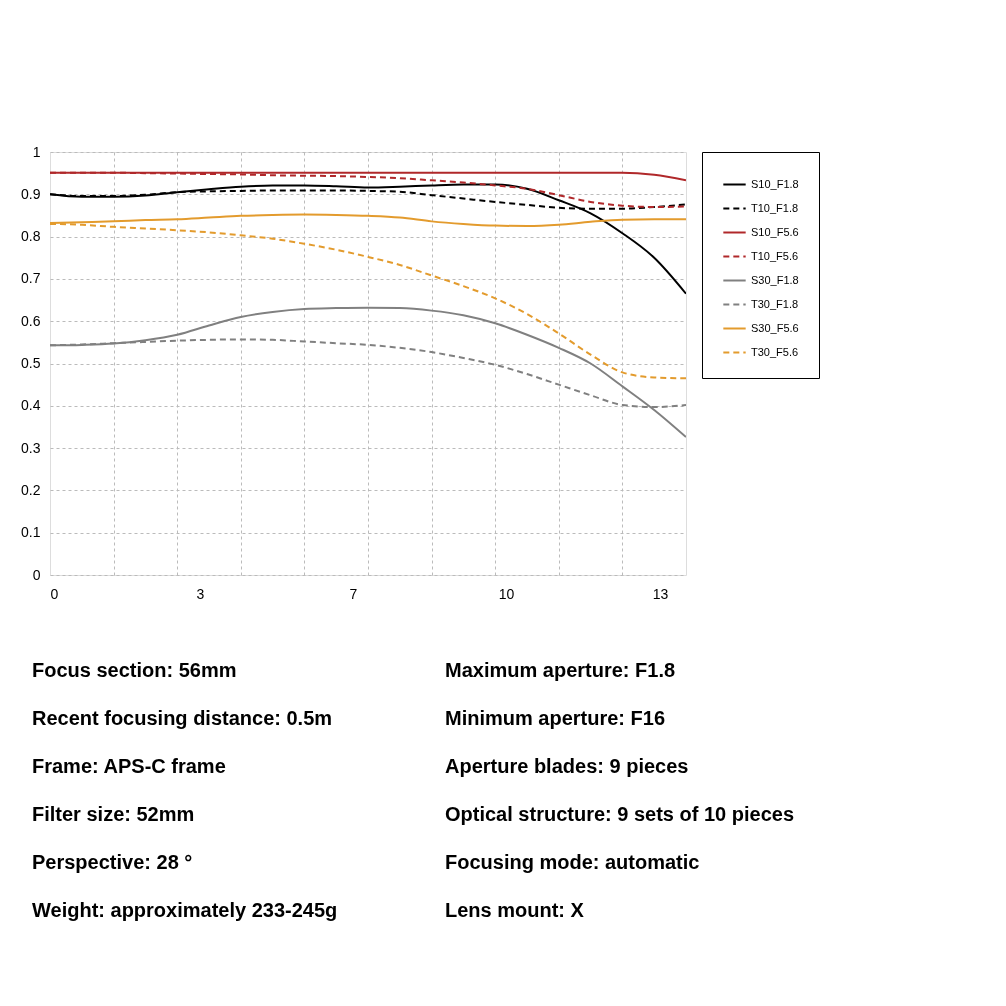 The height and width of the screenshot is (1006, 1006). I want to click on x-tick-label: 13, so click(660, 593).